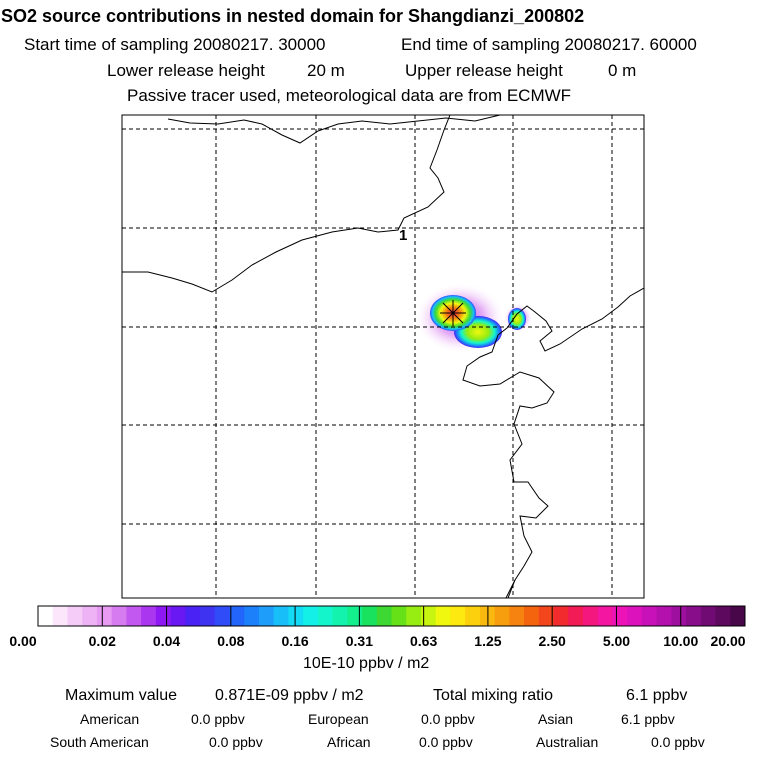 This screenshot has width=768, height=768. What do you see at coordinates (648, 719) in the screenshot?
I see `region-value: 6.1 ppbv` at bounding box center [648, 719].